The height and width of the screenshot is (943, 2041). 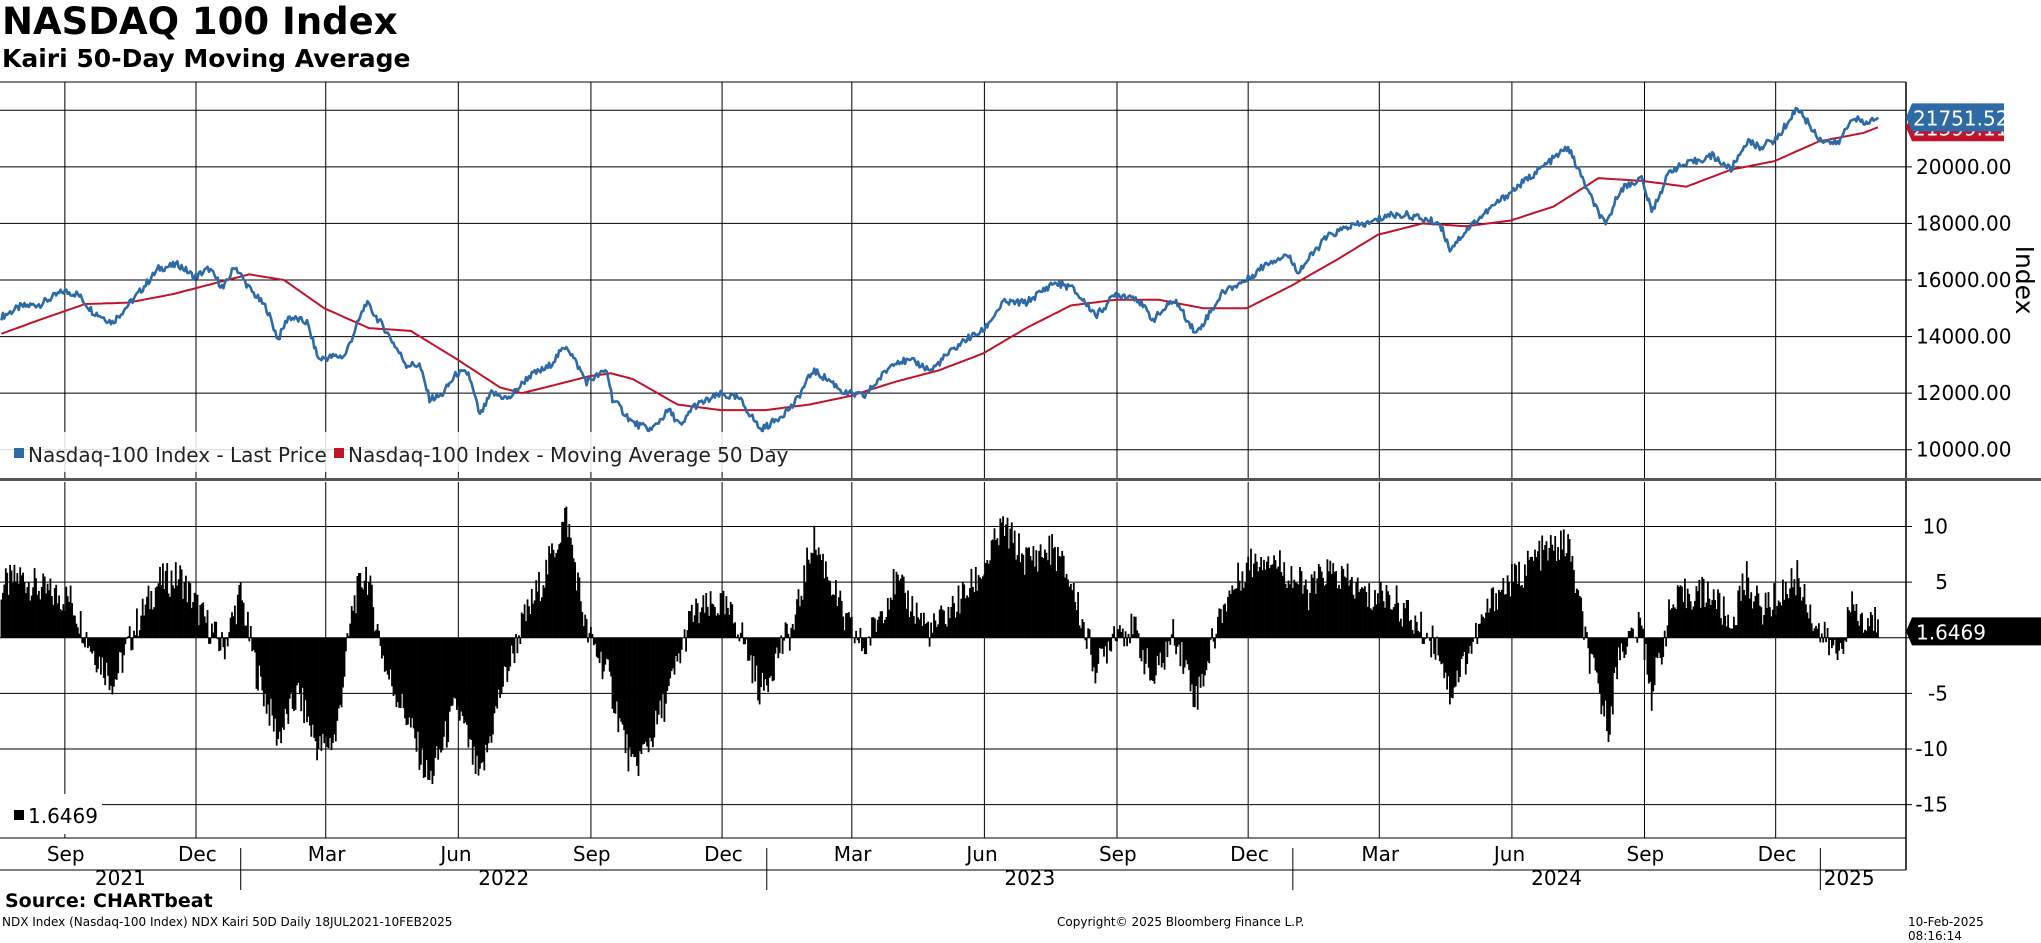 I want to click on legend-price-label: Nasdaq-100 Index - Last Price, so click(x=177, y=455).